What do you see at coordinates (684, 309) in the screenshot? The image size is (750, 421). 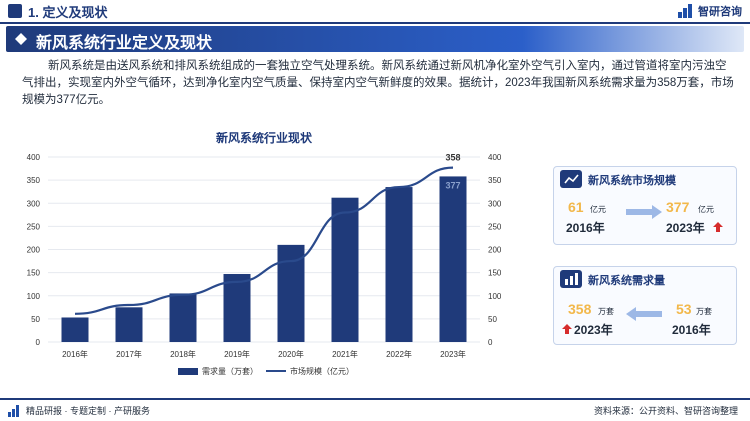 I see `demand-right-value: 53` at bounding box center [684, 309].